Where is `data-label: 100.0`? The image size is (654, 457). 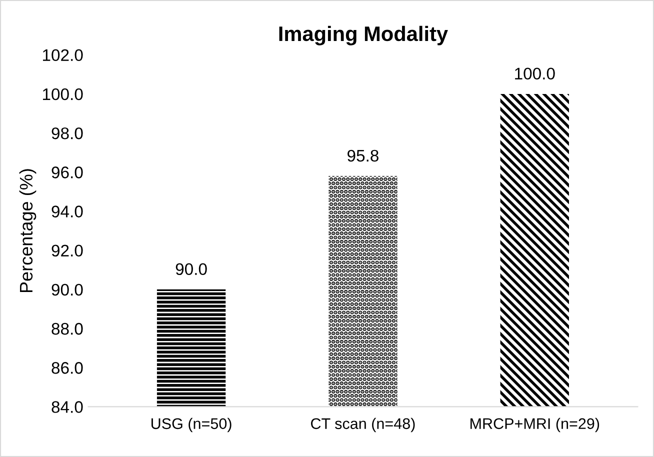
data-label: 100.0 is located at coordinates (535, 74).